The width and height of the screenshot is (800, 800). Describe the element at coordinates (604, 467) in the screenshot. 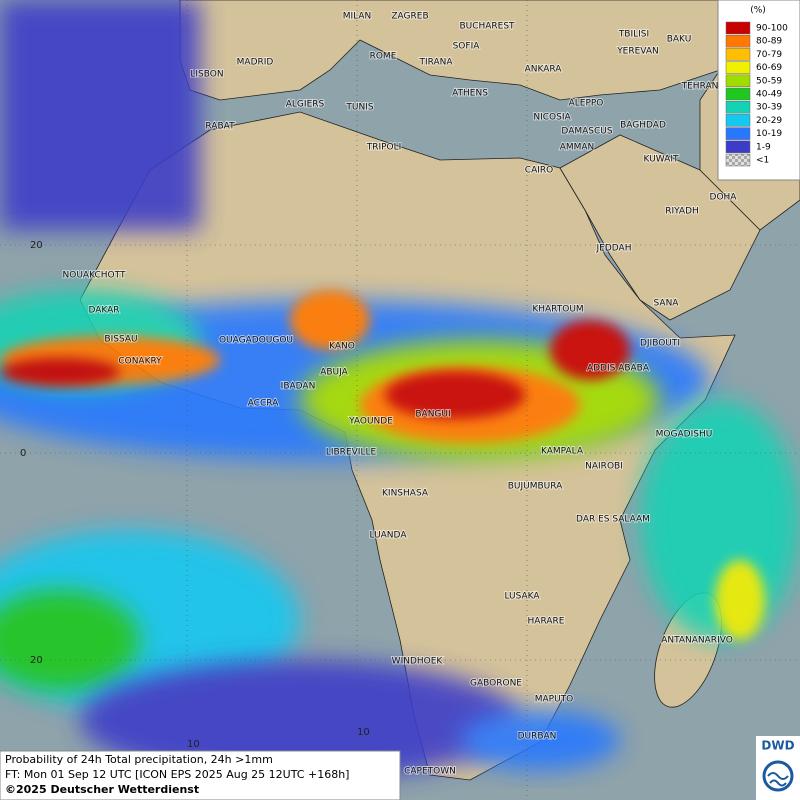

I see `city-label: NAIROBI` at that location.